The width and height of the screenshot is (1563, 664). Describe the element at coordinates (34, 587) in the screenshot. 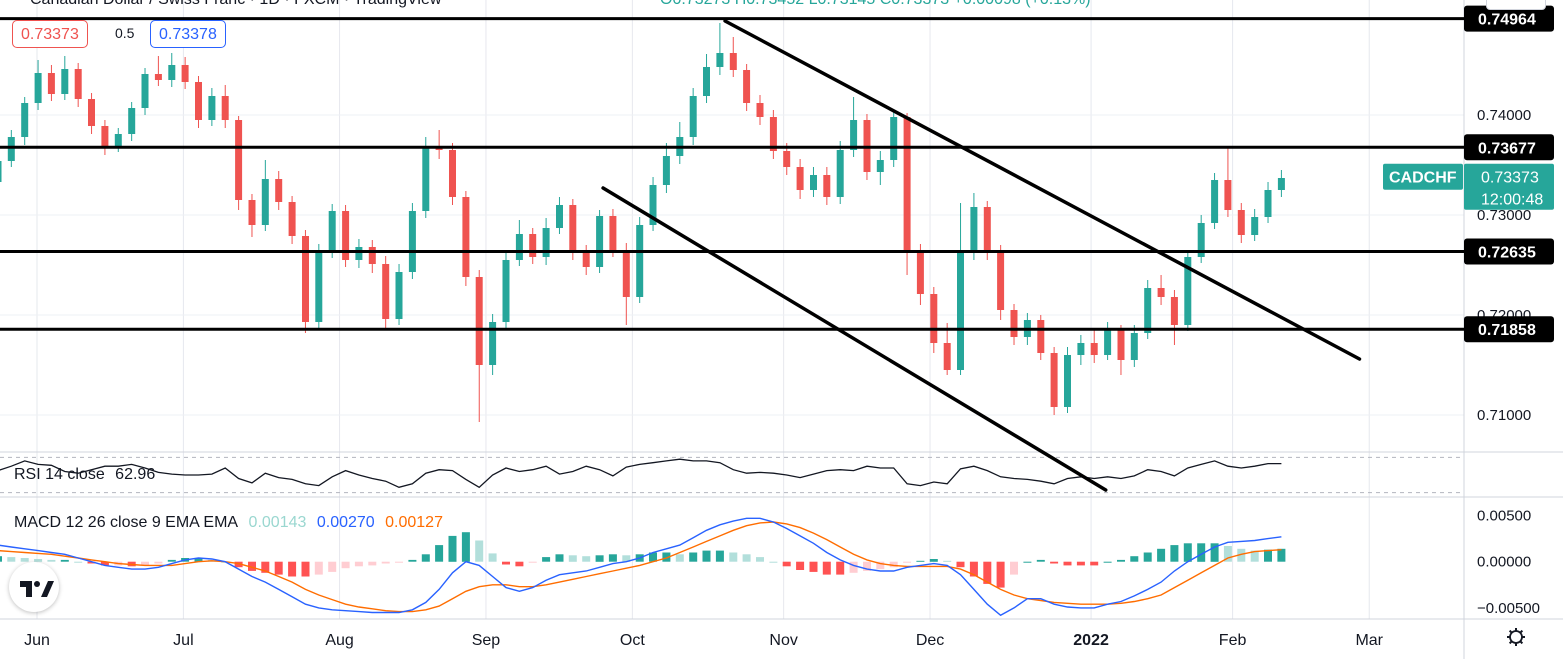

I see `tradingview-logo-icon` at that location.